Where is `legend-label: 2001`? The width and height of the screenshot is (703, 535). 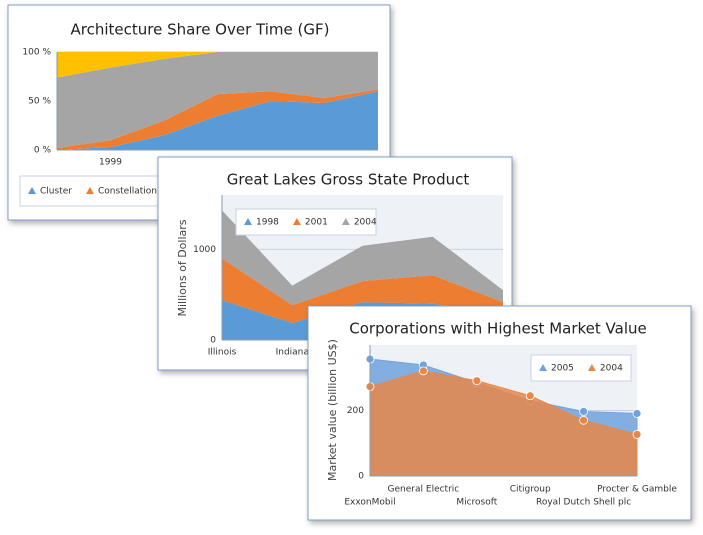
legend-label: 2001 is located at coordinates (316, 223).